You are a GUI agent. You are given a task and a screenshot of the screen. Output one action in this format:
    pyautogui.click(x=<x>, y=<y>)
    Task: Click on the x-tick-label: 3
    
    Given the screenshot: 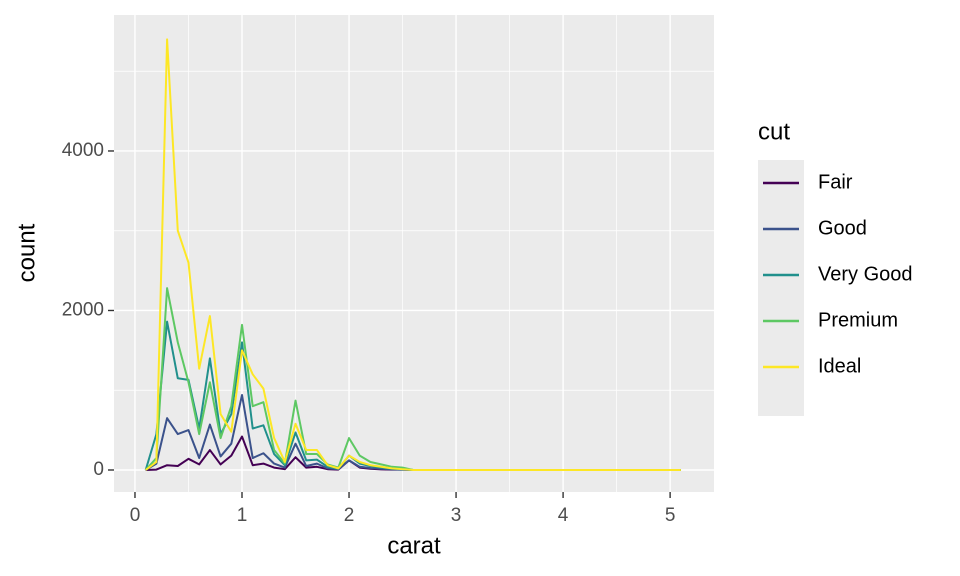 What is the action you would take?
    pyautogui.click(x=456, y=515)
    